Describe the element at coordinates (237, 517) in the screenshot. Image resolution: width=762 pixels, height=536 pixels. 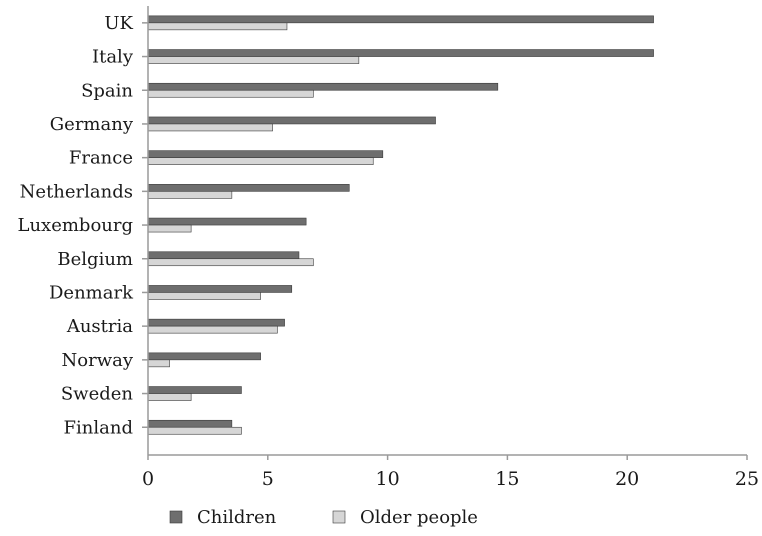
I see `legend-label: Children` at that location.